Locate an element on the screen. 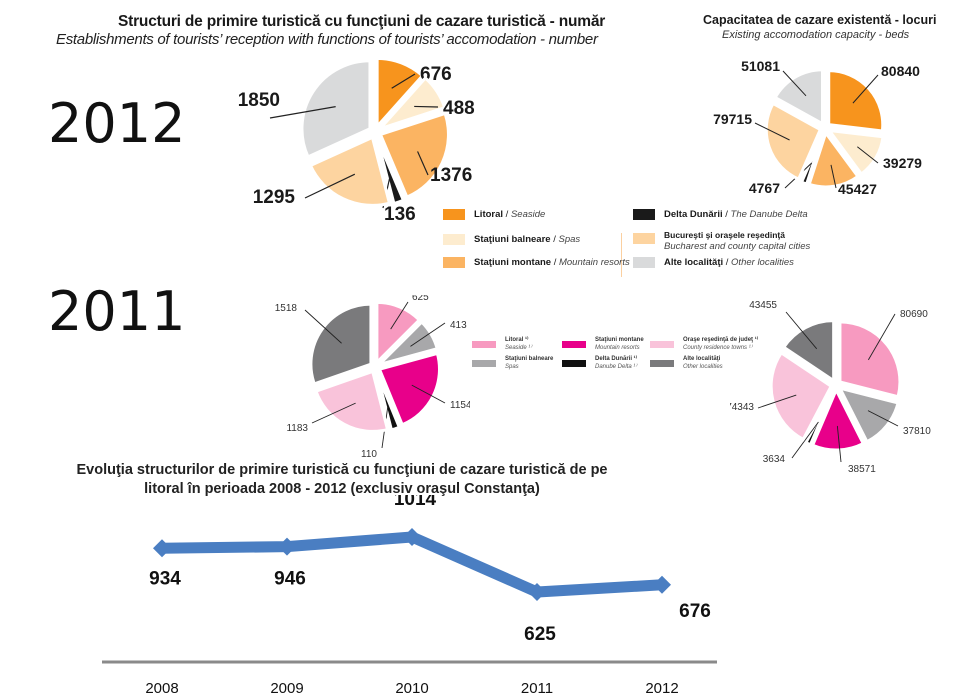 This screenshot has width=969, height=700. pie-data-label: 45427 is located at coordinates (857, 189).